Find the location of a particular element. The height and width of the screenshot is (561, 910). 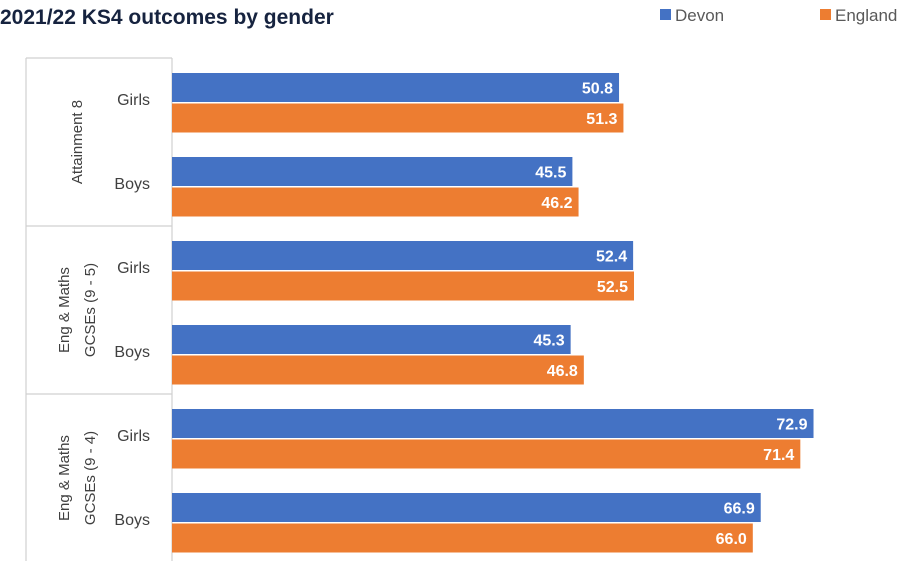

group-label-1-line-1: GCSEs (9 - 5) is located at coordinates (90, 310).